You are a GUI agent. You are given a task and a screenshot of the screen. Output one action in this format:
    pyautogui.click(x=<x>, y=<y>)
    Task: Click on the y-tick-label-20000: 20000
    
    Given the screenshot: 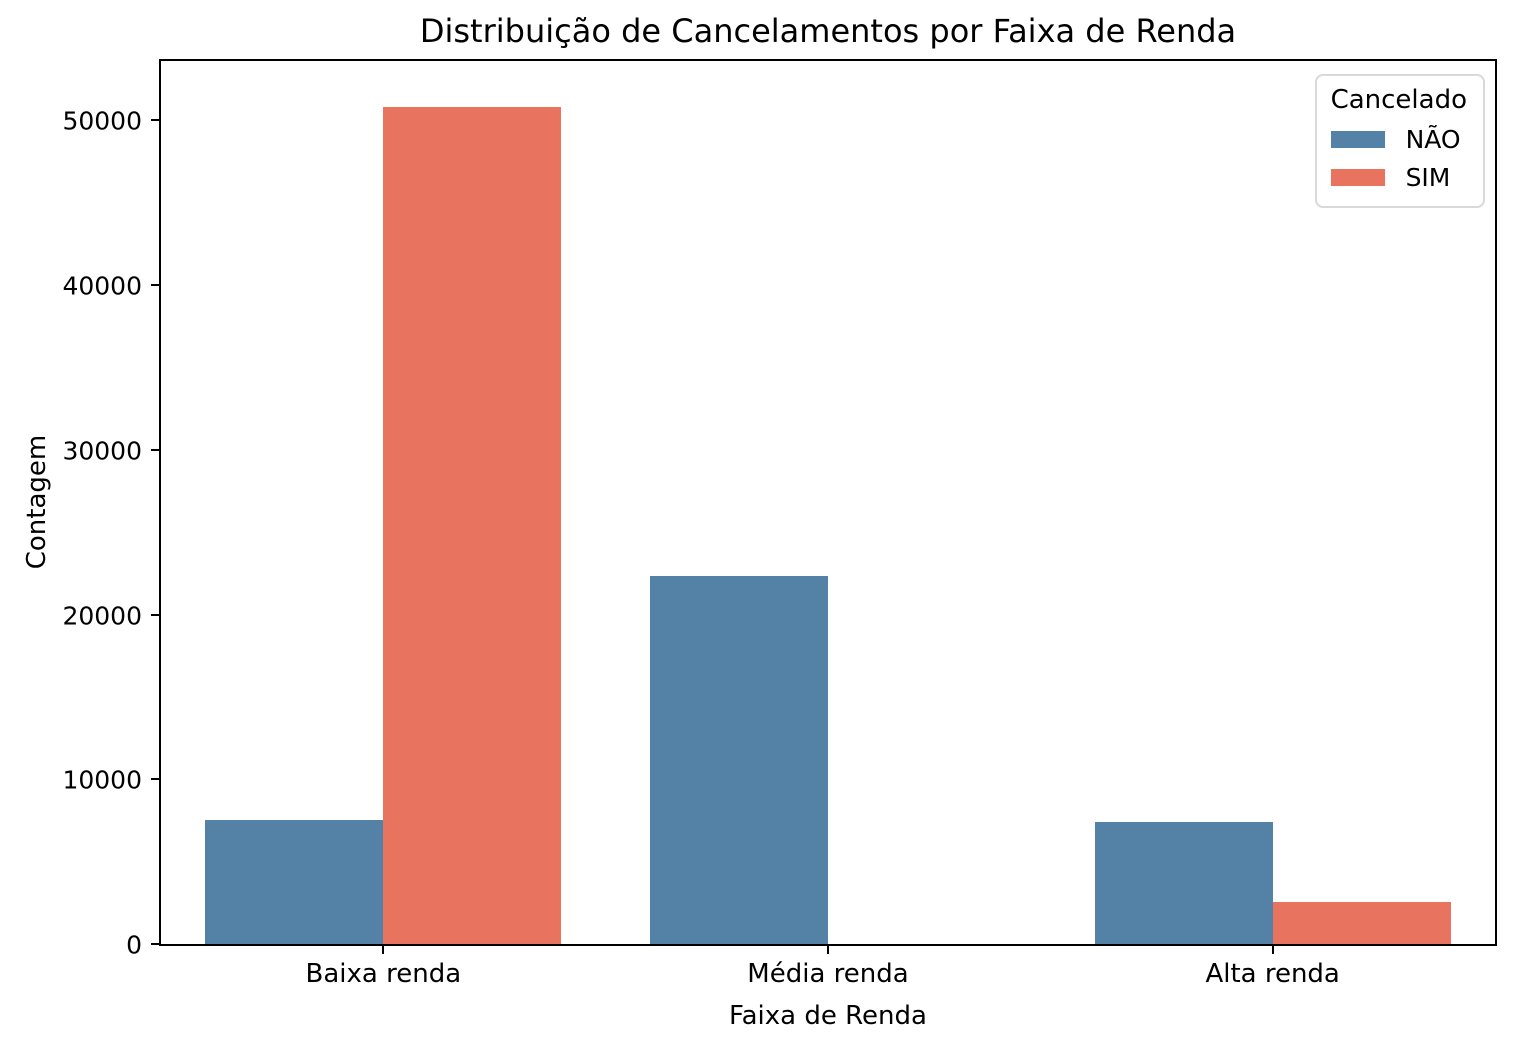 What is the action you would take?
    pyautogui.click(x=102, y=616)
    